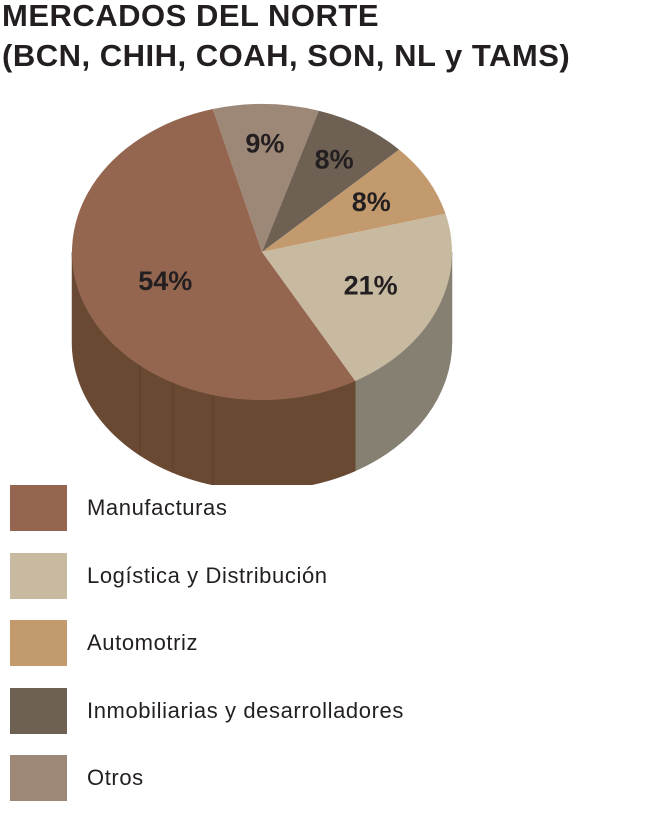  What do you see at coordinates (371, 286) in the screenshot?
I see `pie-label-logistica-y-distribucion: 21%` at bounding box center [371, 286].